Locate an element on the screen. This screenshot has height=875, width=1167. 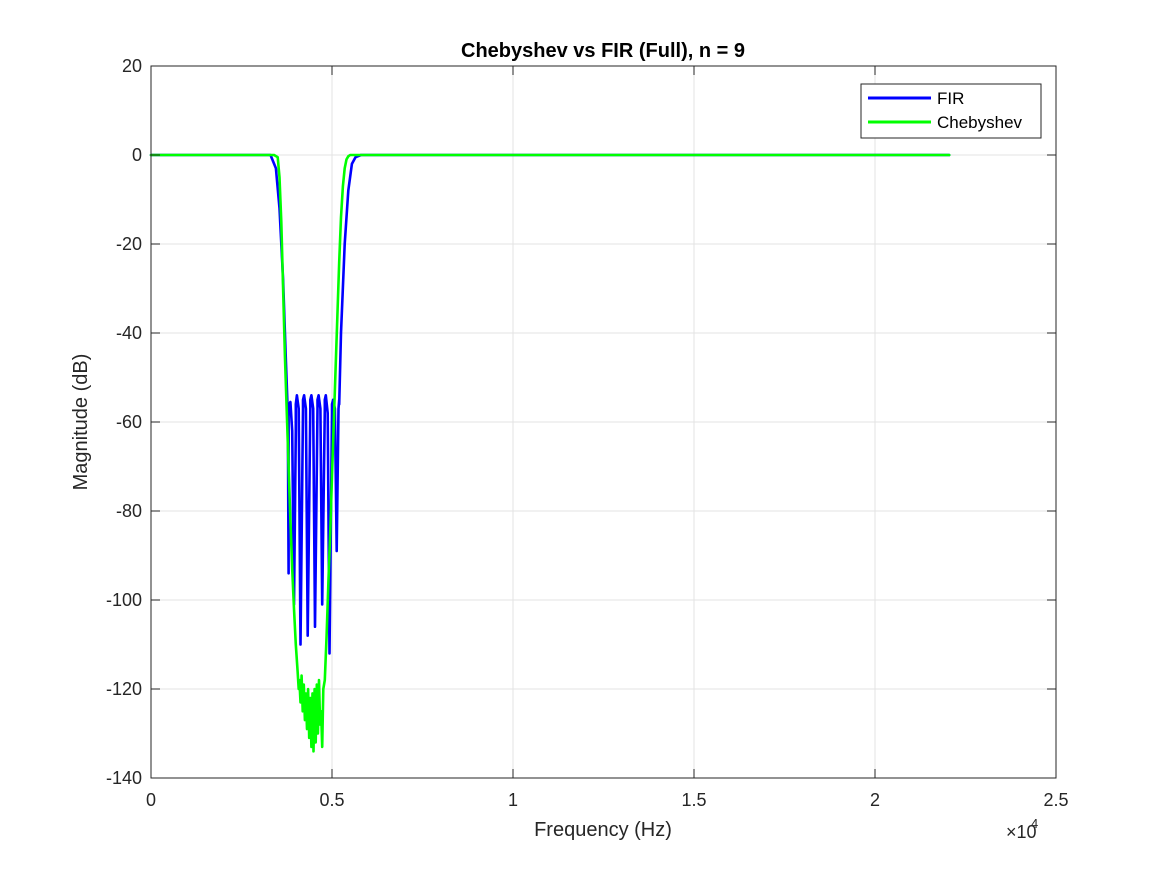
y-tick-label: -80 is located at coordinates (129, 511).